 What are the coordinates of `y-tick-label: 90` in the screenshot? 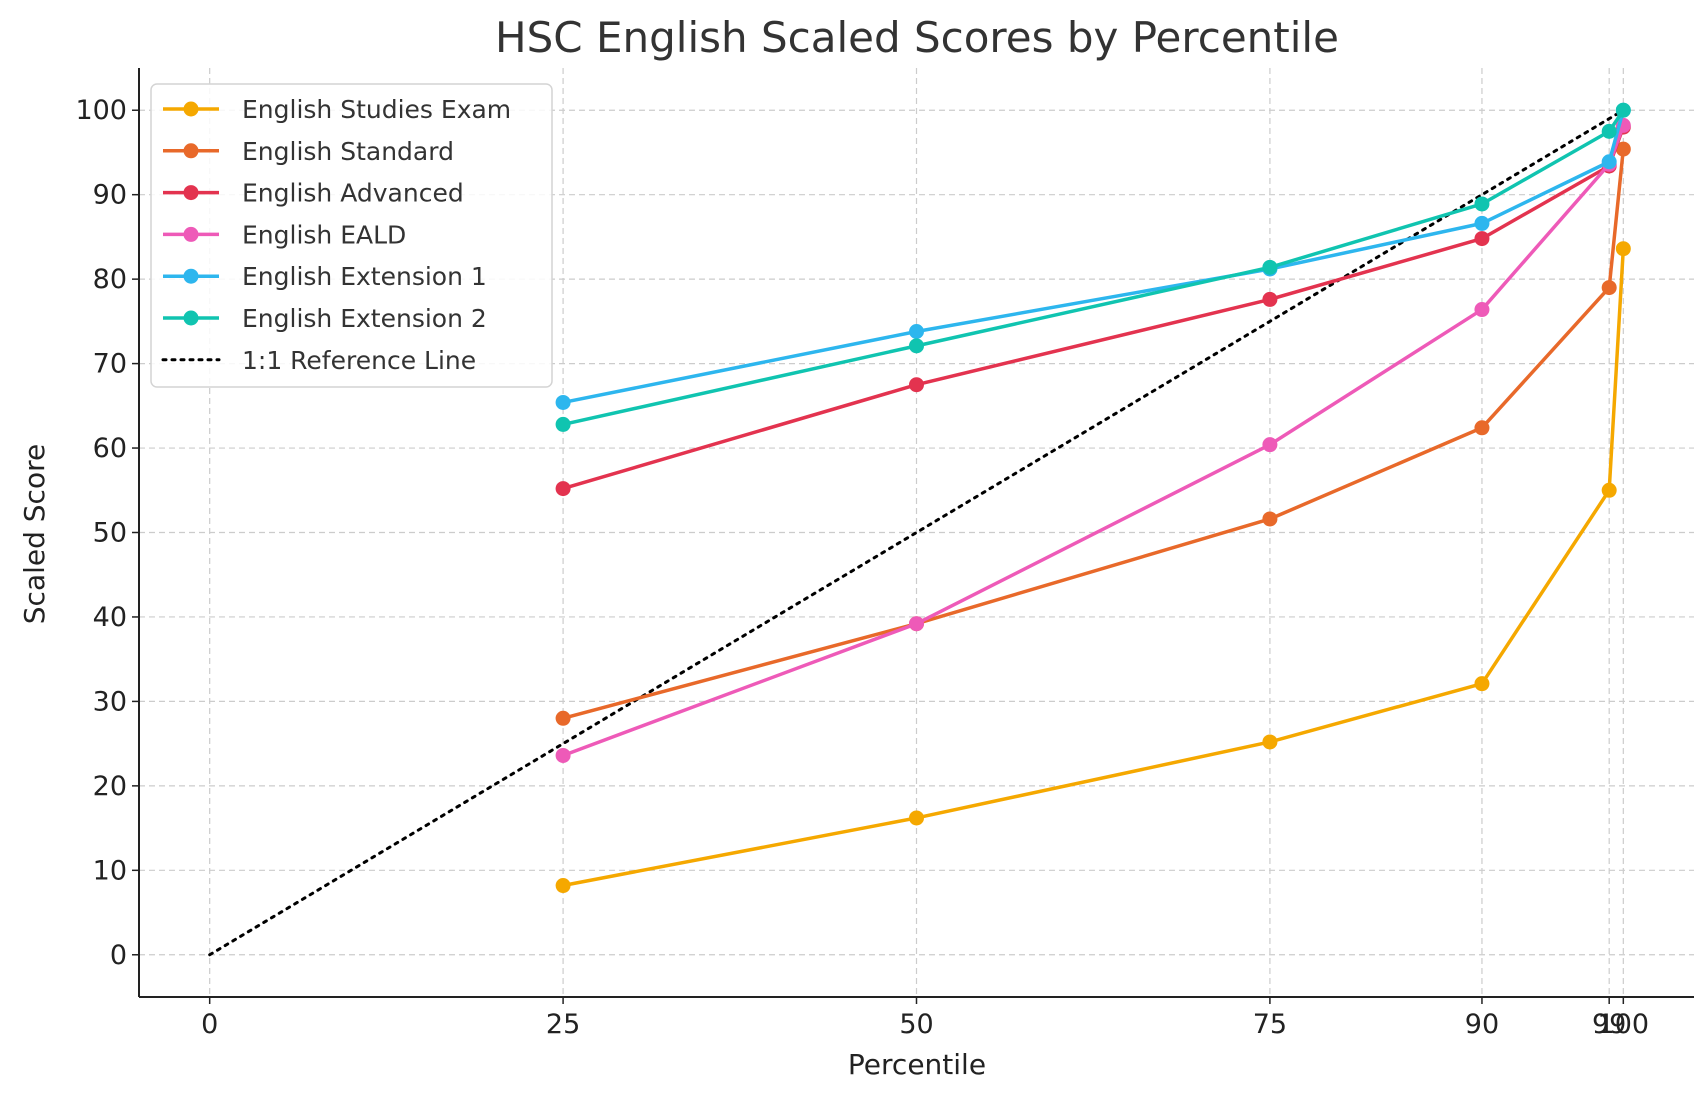 It's located at (110, 195).